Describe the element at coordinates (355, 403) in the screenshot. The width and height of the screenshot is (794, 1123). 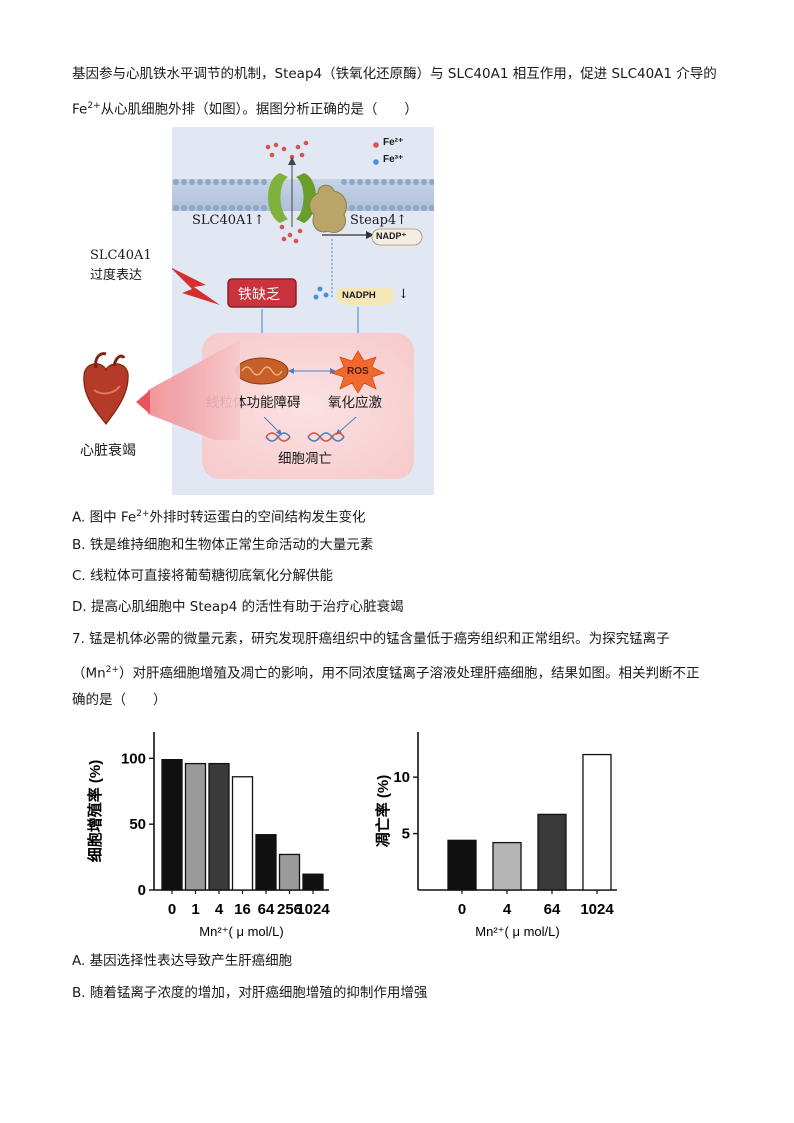
I see `oxidative-stress-label: 氧化应激` at that location.